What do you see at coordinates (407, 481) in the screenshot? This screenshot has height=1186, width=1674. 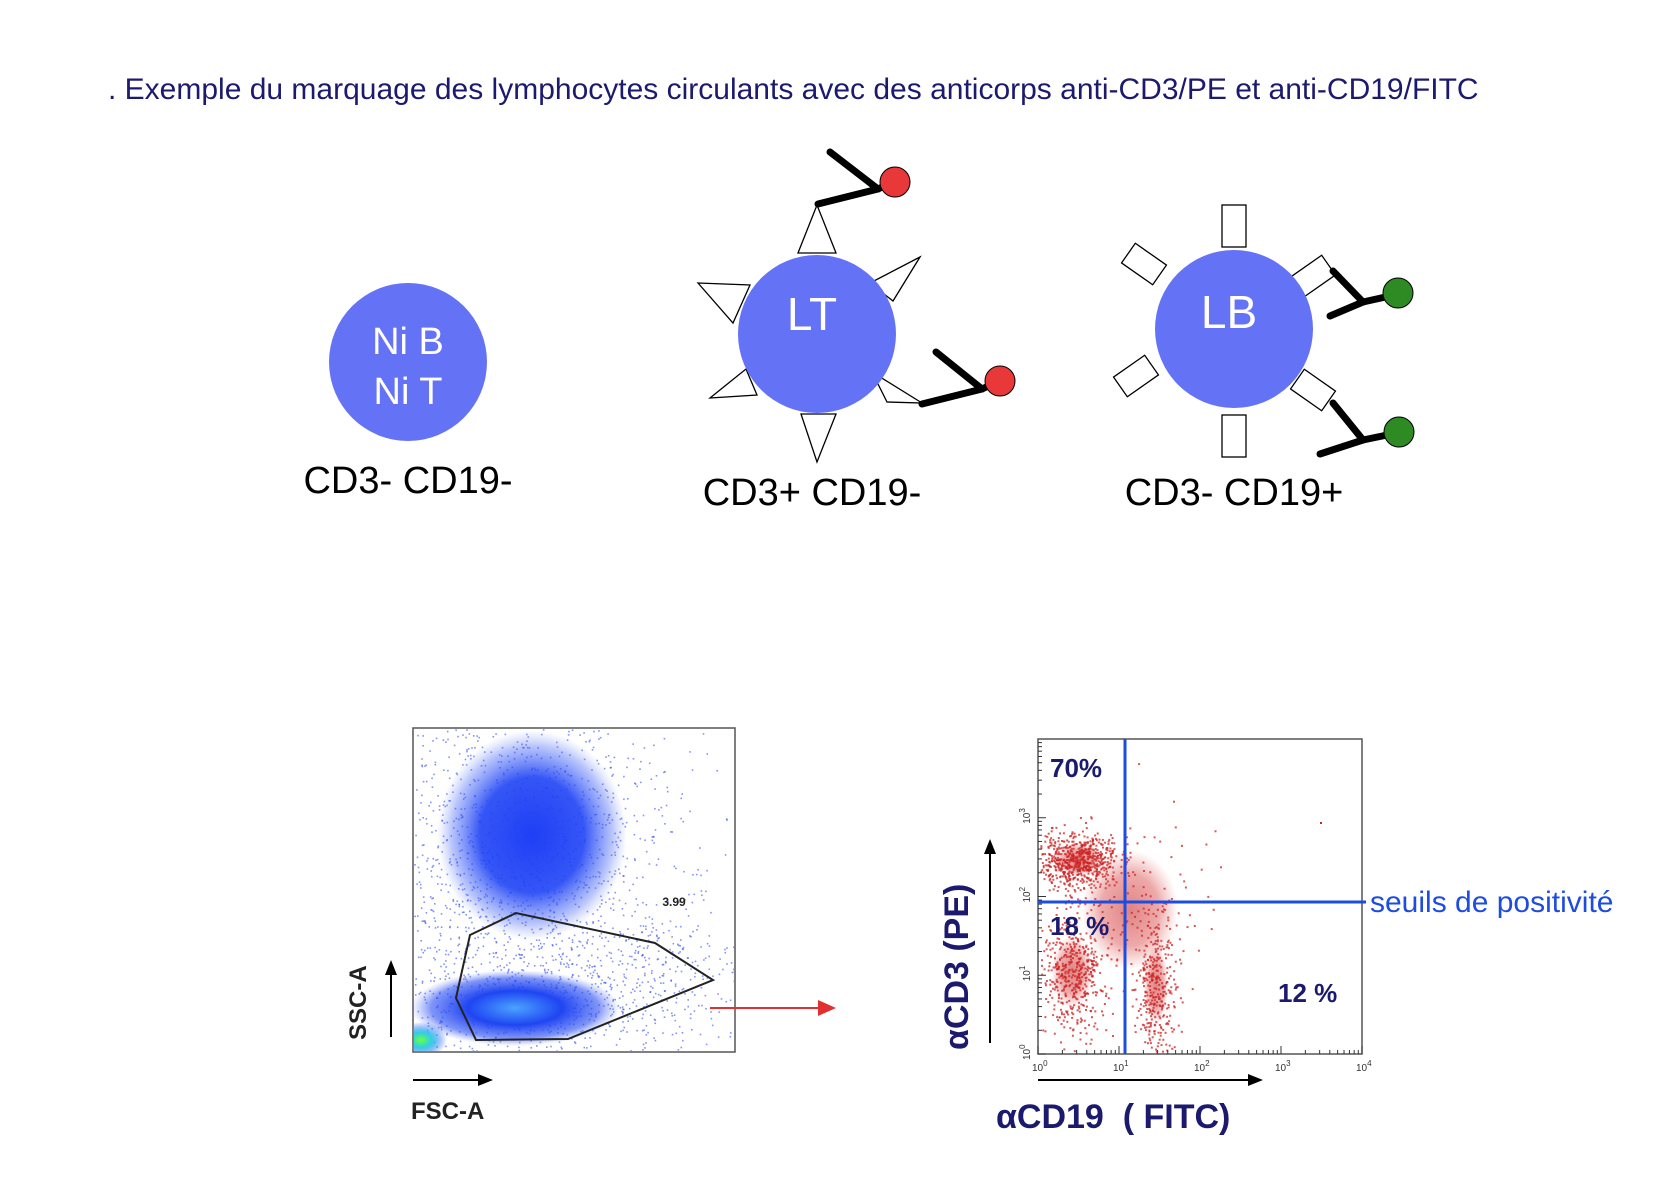 I see `null-cell-phenotype: CD3- CD19-` at bounding box center [407, 481].